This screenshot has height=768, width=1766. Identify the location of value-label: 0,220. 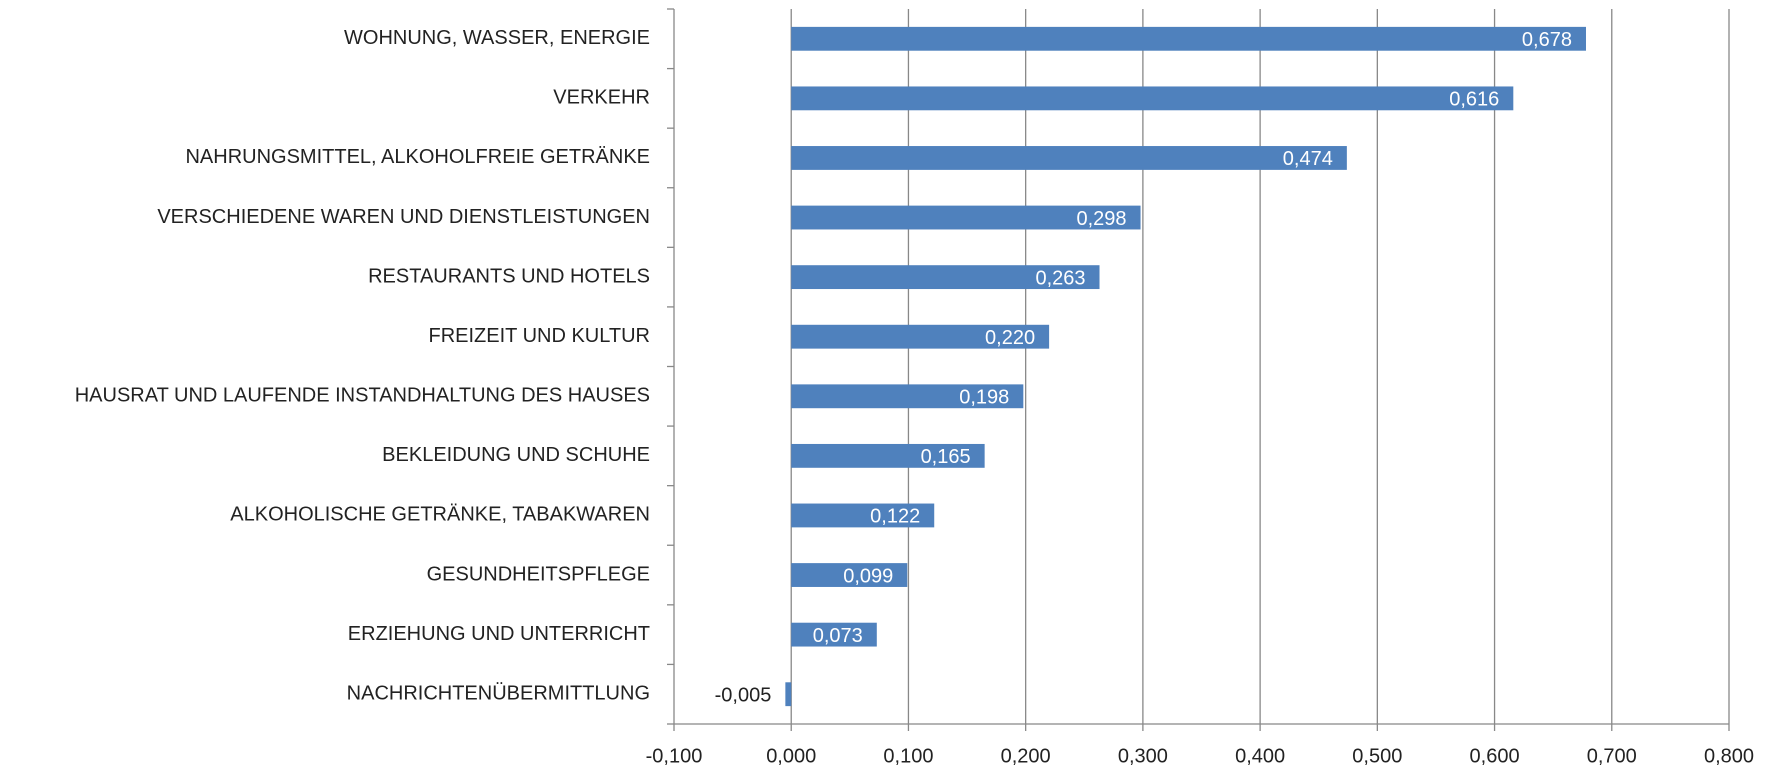
(1010, 338).